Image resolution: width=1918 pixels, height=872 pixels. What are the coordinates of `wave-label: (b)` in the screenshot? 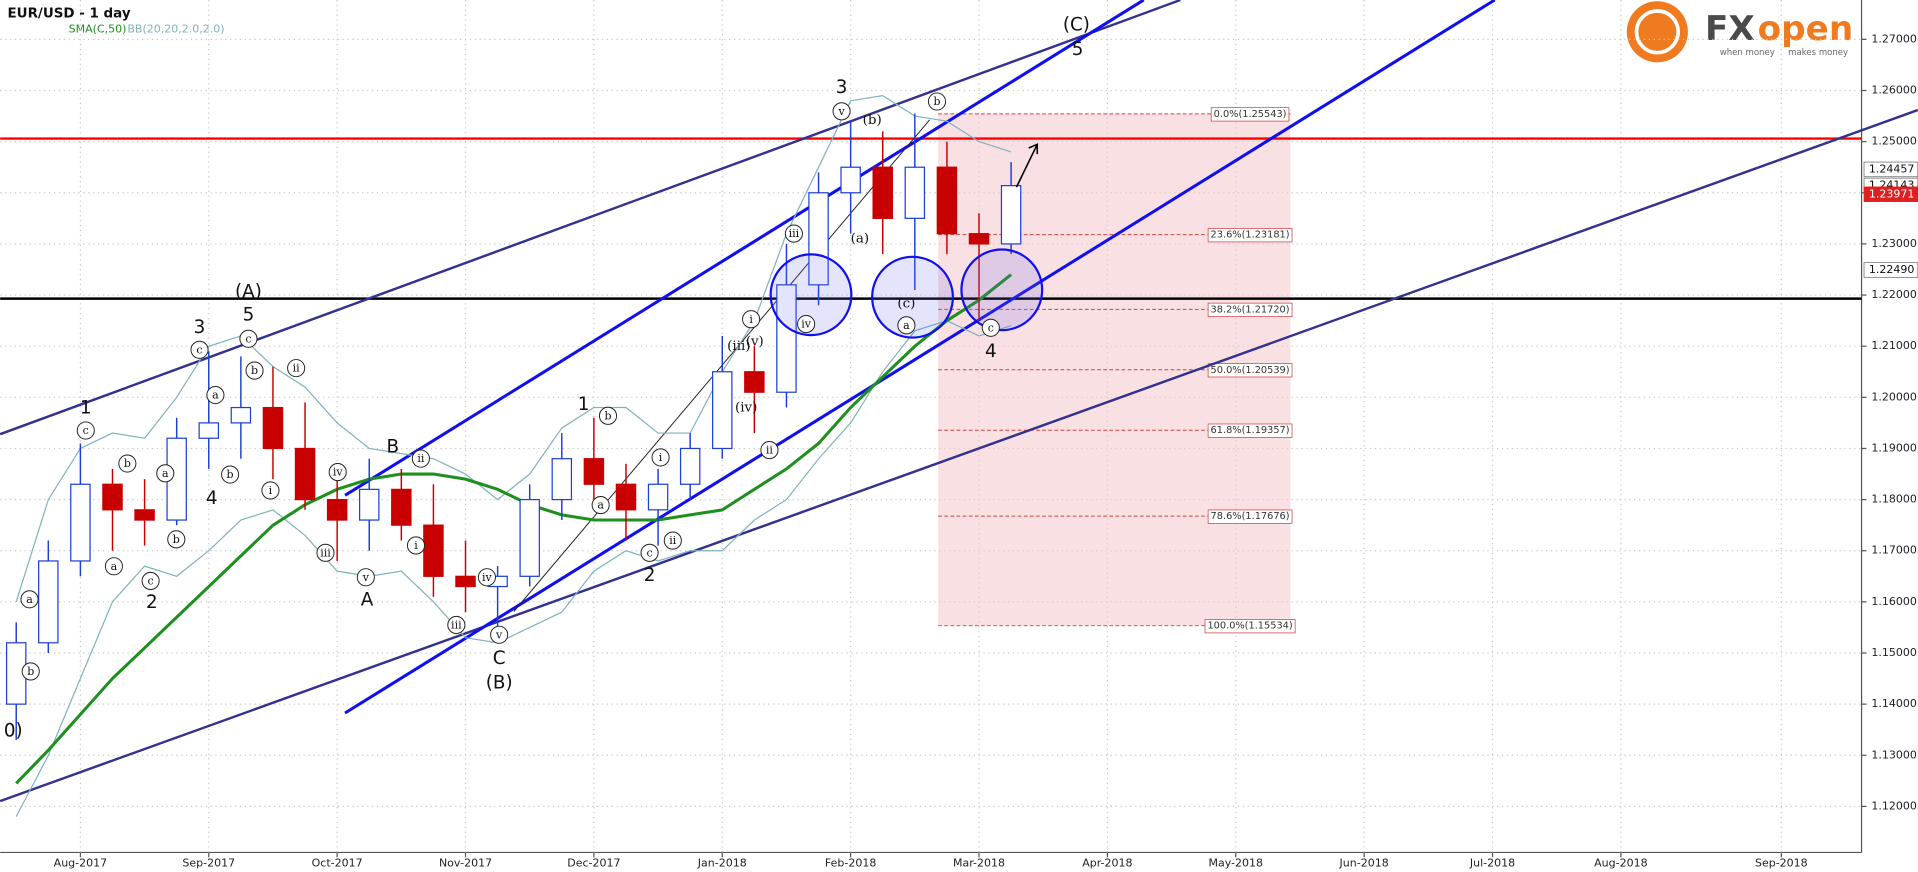 It's located at (872, 120).